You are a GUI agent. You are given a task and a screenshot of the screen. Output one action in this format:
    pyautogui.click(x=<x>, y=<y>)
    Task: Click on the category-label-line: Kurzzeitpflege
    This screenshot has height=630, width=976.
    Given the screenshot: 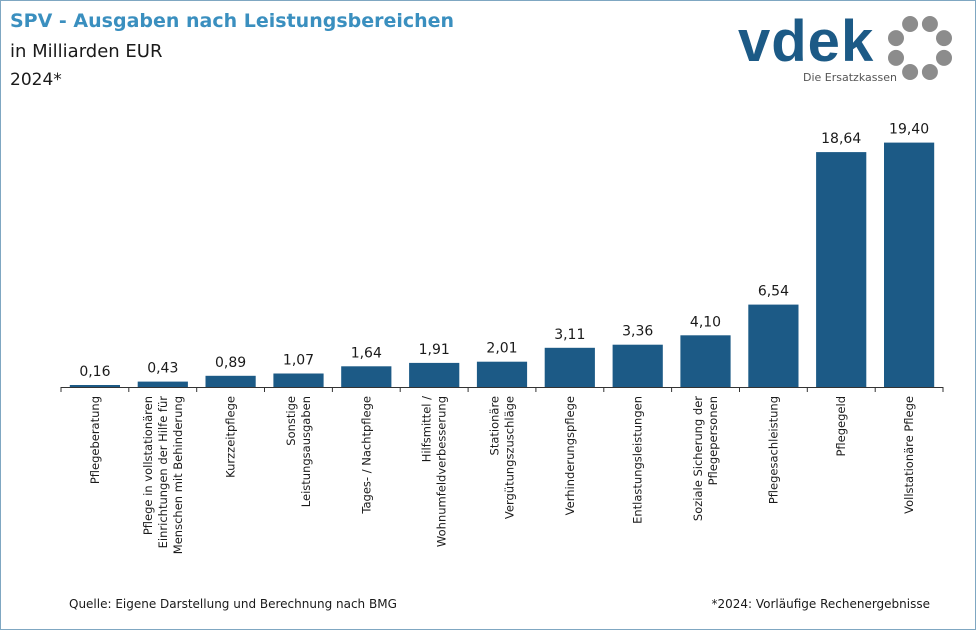 What is the action you would take?
    pyautogui.click(x=231, y=437)
    